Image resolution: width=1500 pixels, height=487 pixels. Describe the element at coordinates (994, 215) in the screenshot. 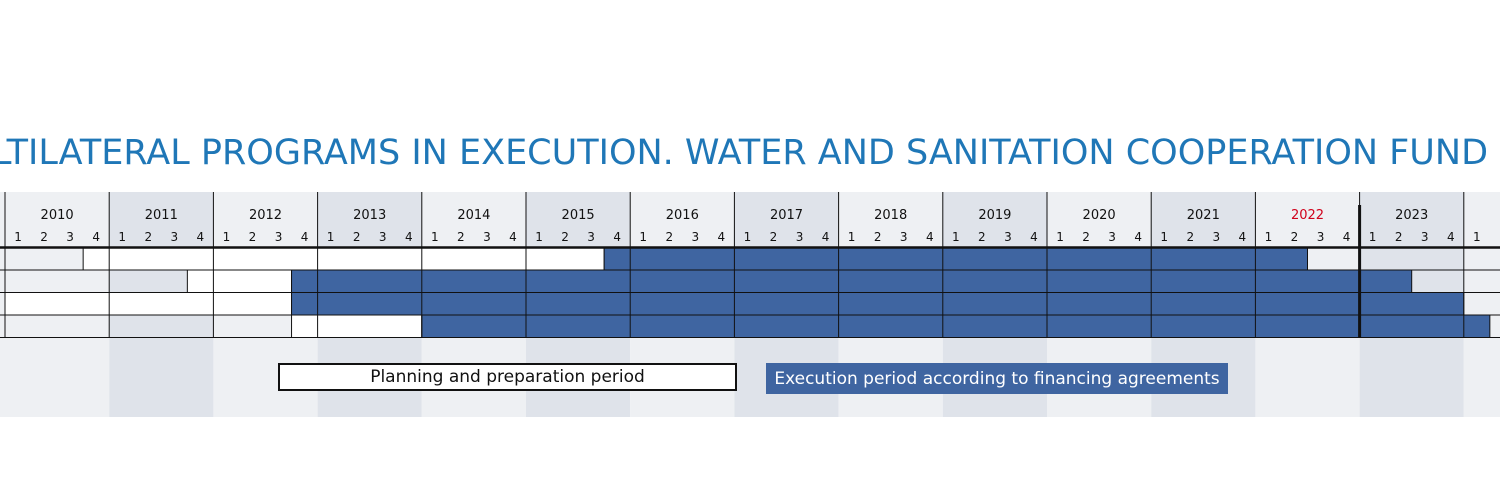

I see `year-label: 2019` at that location.